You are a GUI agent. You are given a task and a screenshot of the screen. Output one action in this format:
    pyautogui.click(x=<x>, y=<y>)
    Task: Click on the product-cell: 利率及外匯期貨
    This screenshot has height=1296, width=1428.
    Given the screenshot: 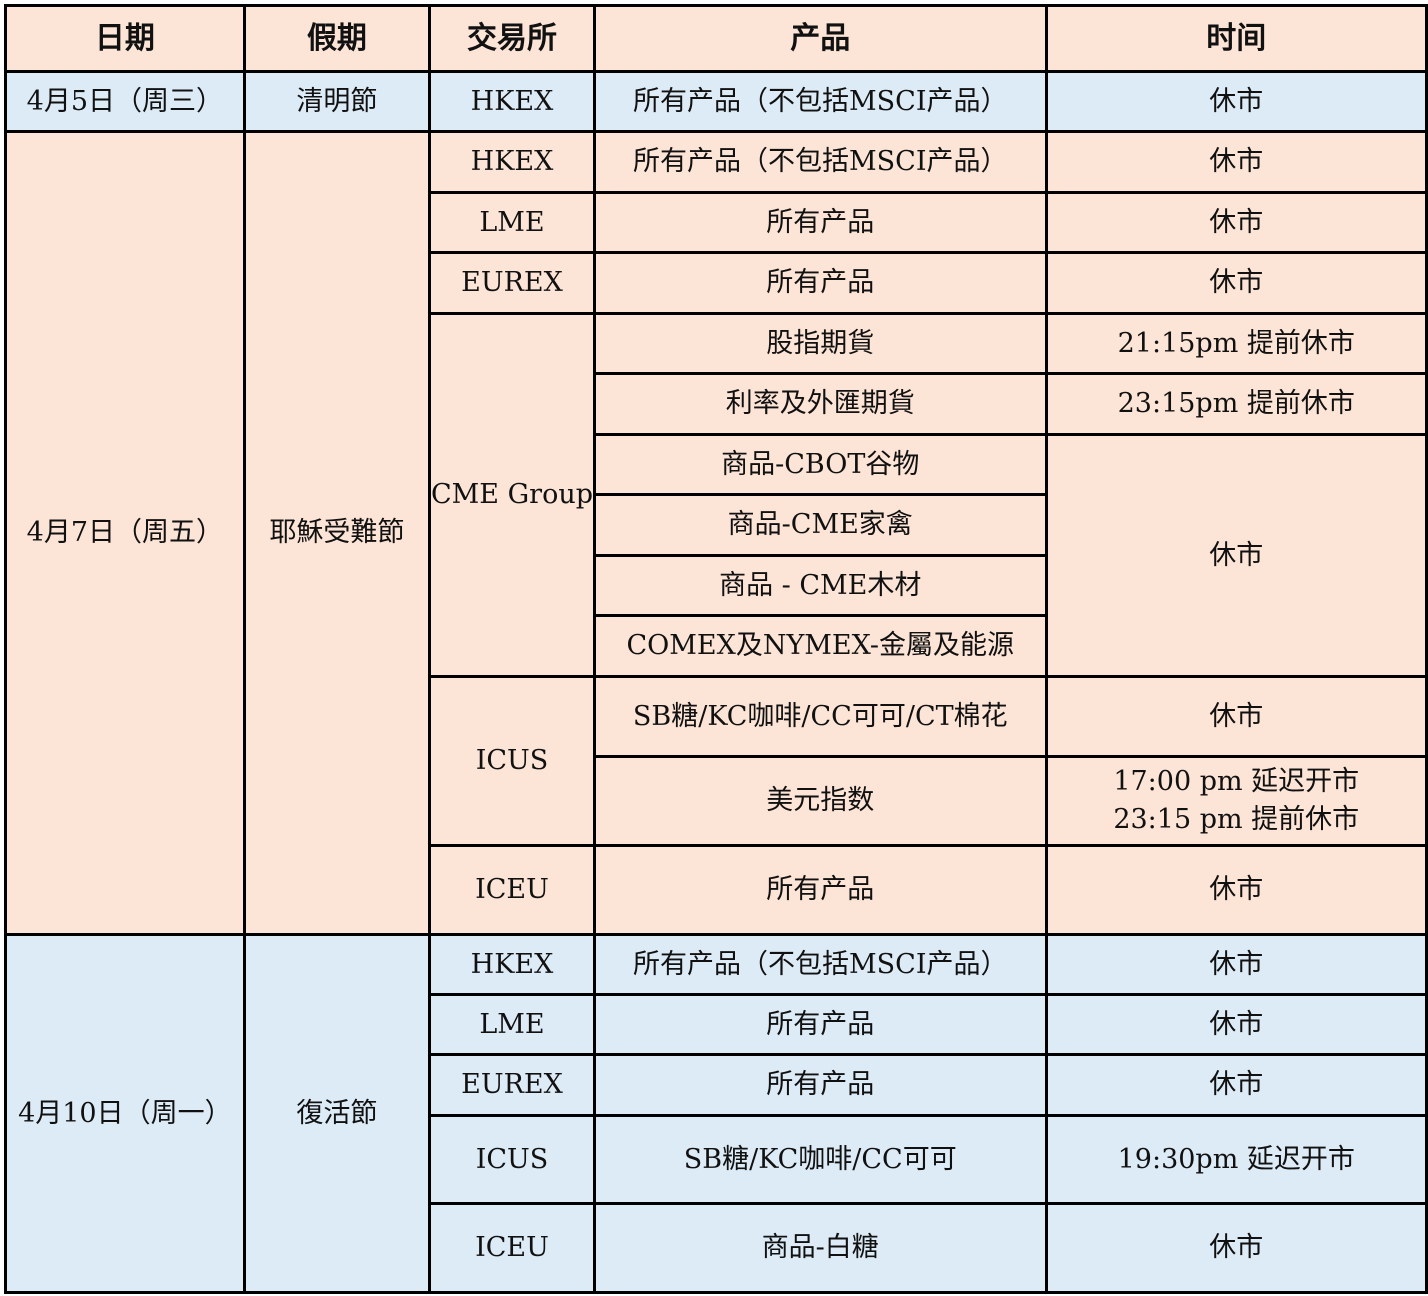 What is the action you would take?
    pyautogui.click(x=820, y=404)
    